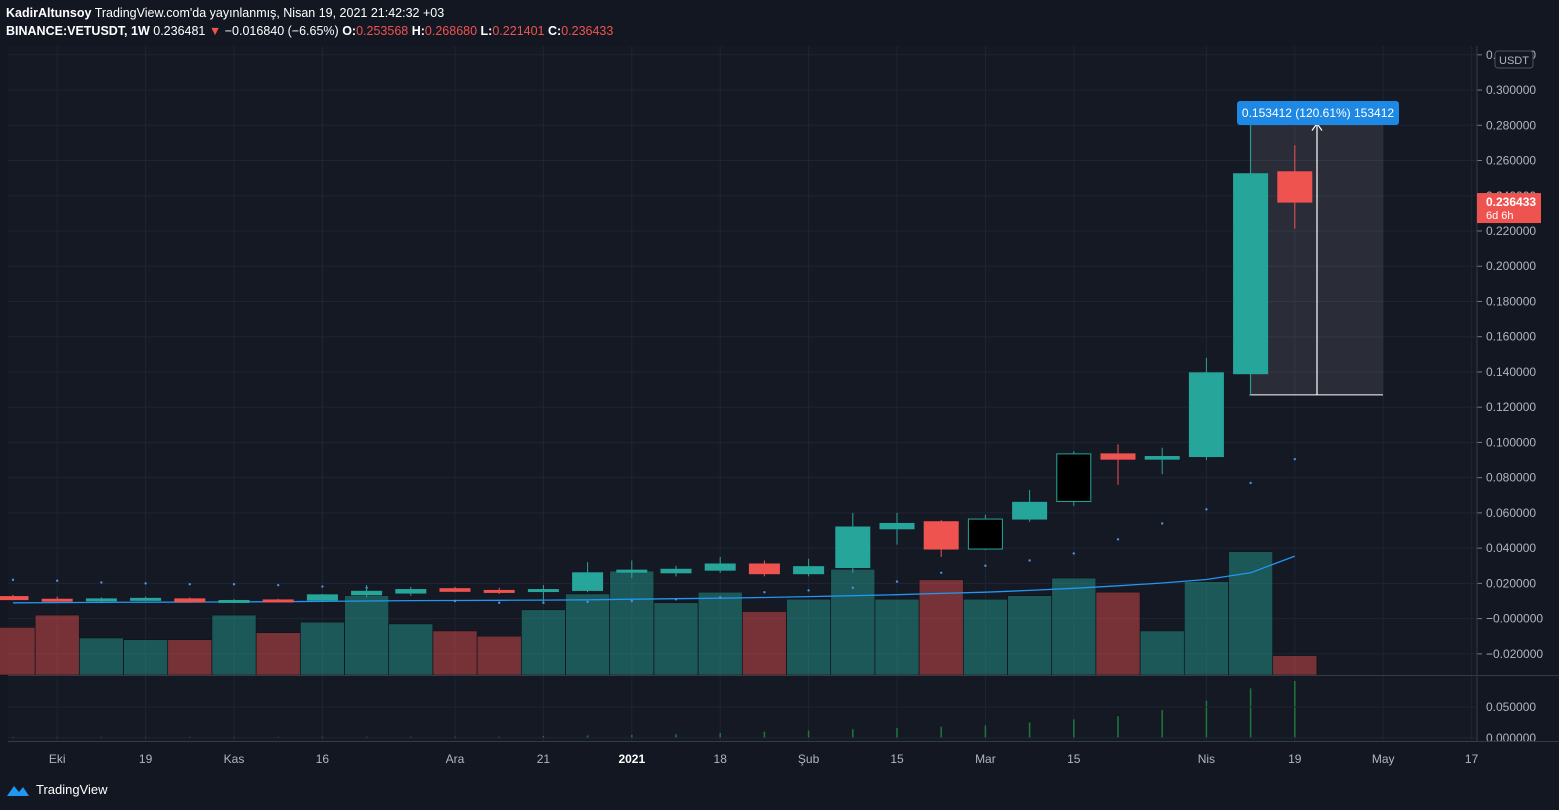  What do you see at coordinates (1511, 161) in the screenshot?
I see `price-tick-label: 0.260000` at bounding box center [1511, 161].